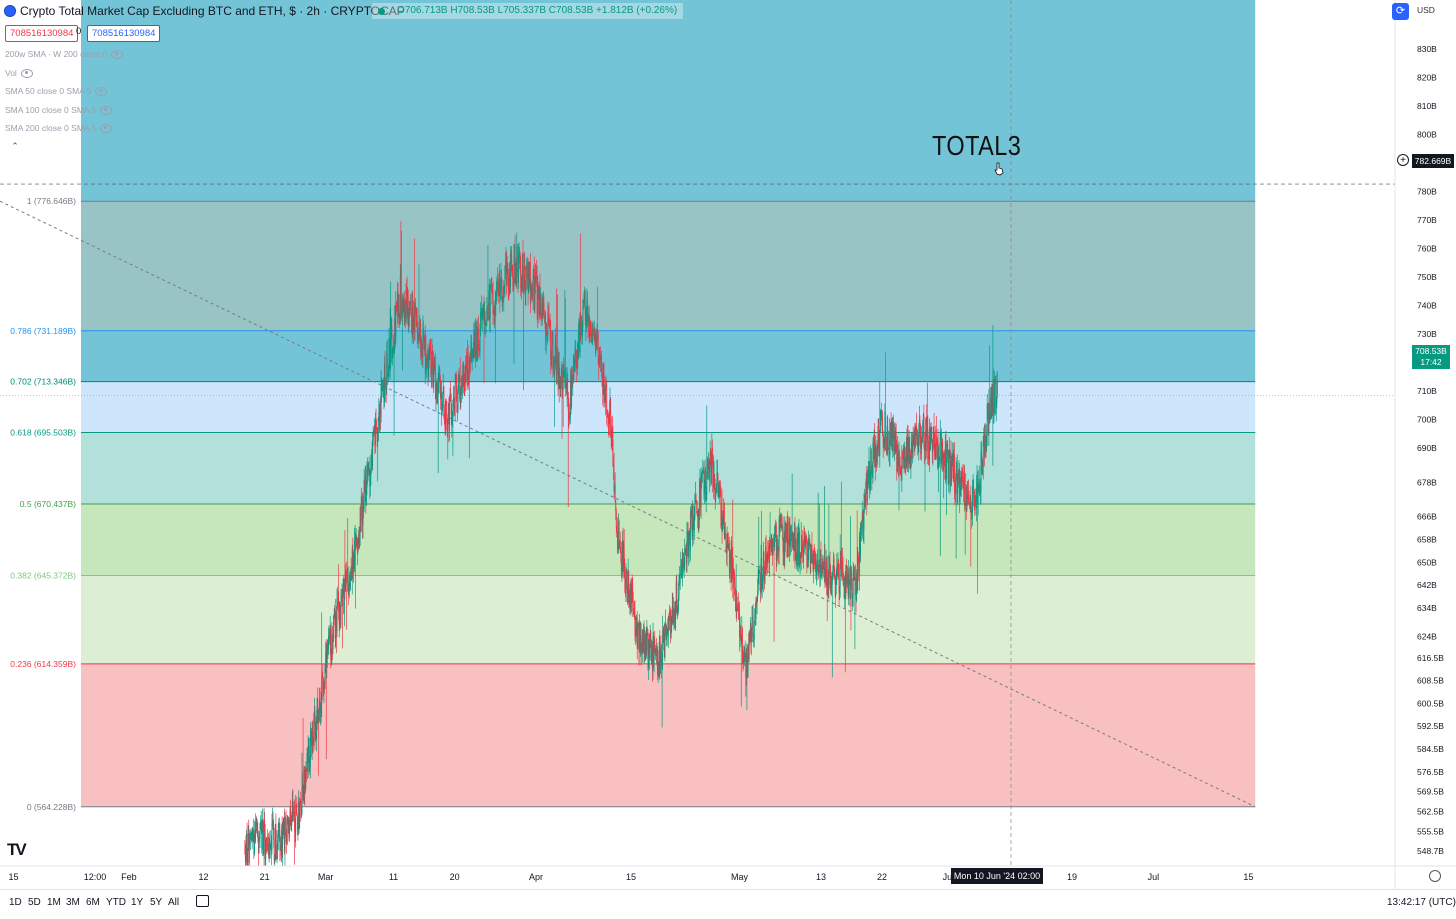 This screenshot has width=1456, height=919. I want to click on range-1d-button: 1D, so click(15, 902).